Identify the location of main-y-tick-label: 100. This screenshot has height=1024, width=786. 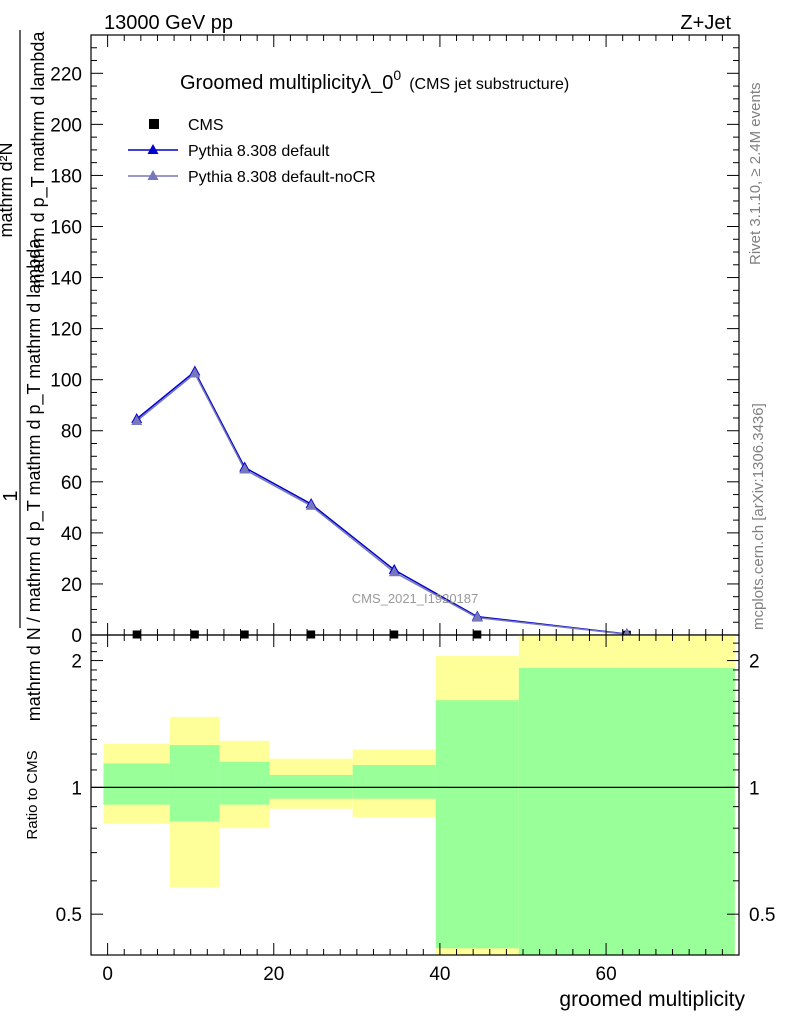
(66, 381).